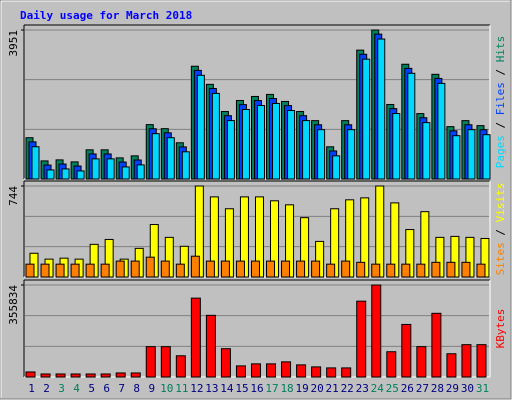 The height and width of the screenshot is (400, 512). Describe the element at coordinates (362, 388) in the screenshot. I see `x-tick-label: 23` at that location.